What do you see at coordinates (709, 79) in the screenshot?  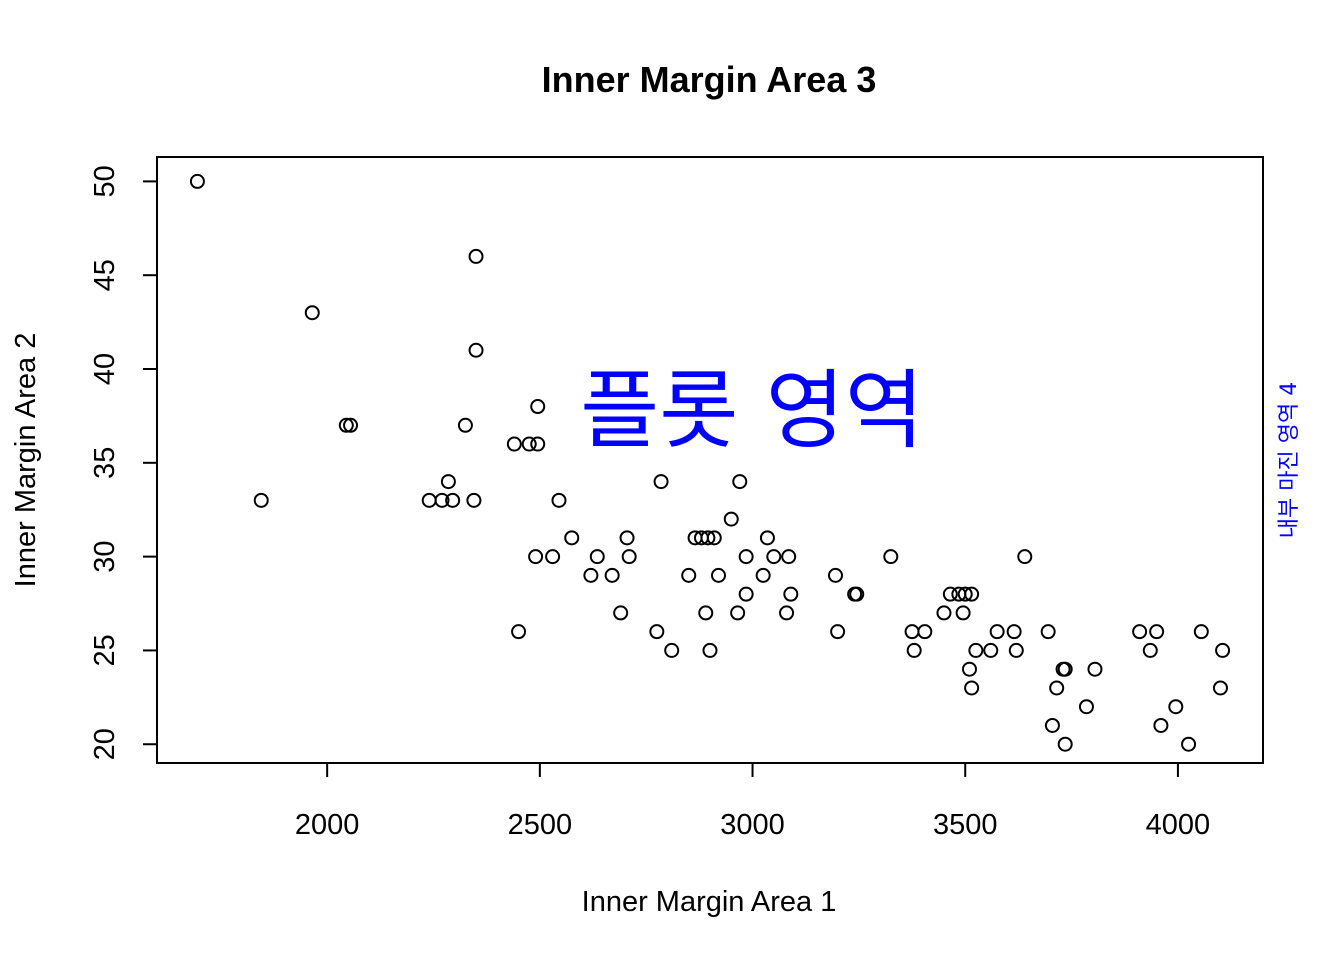 I see `chart-title: Inner Margin Area 3` at bounding box center [709, 79].